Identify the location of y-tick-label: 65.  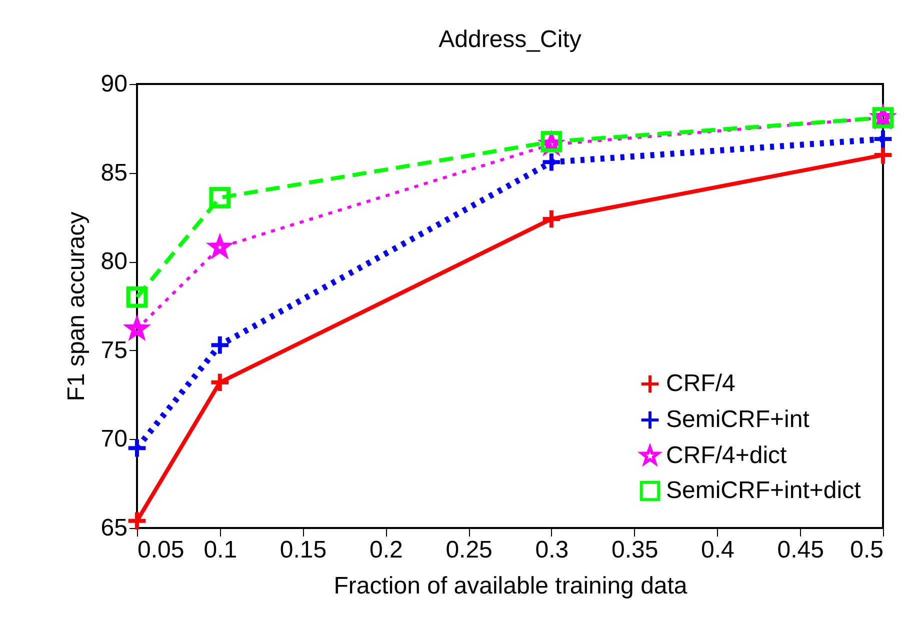
(114, 528).